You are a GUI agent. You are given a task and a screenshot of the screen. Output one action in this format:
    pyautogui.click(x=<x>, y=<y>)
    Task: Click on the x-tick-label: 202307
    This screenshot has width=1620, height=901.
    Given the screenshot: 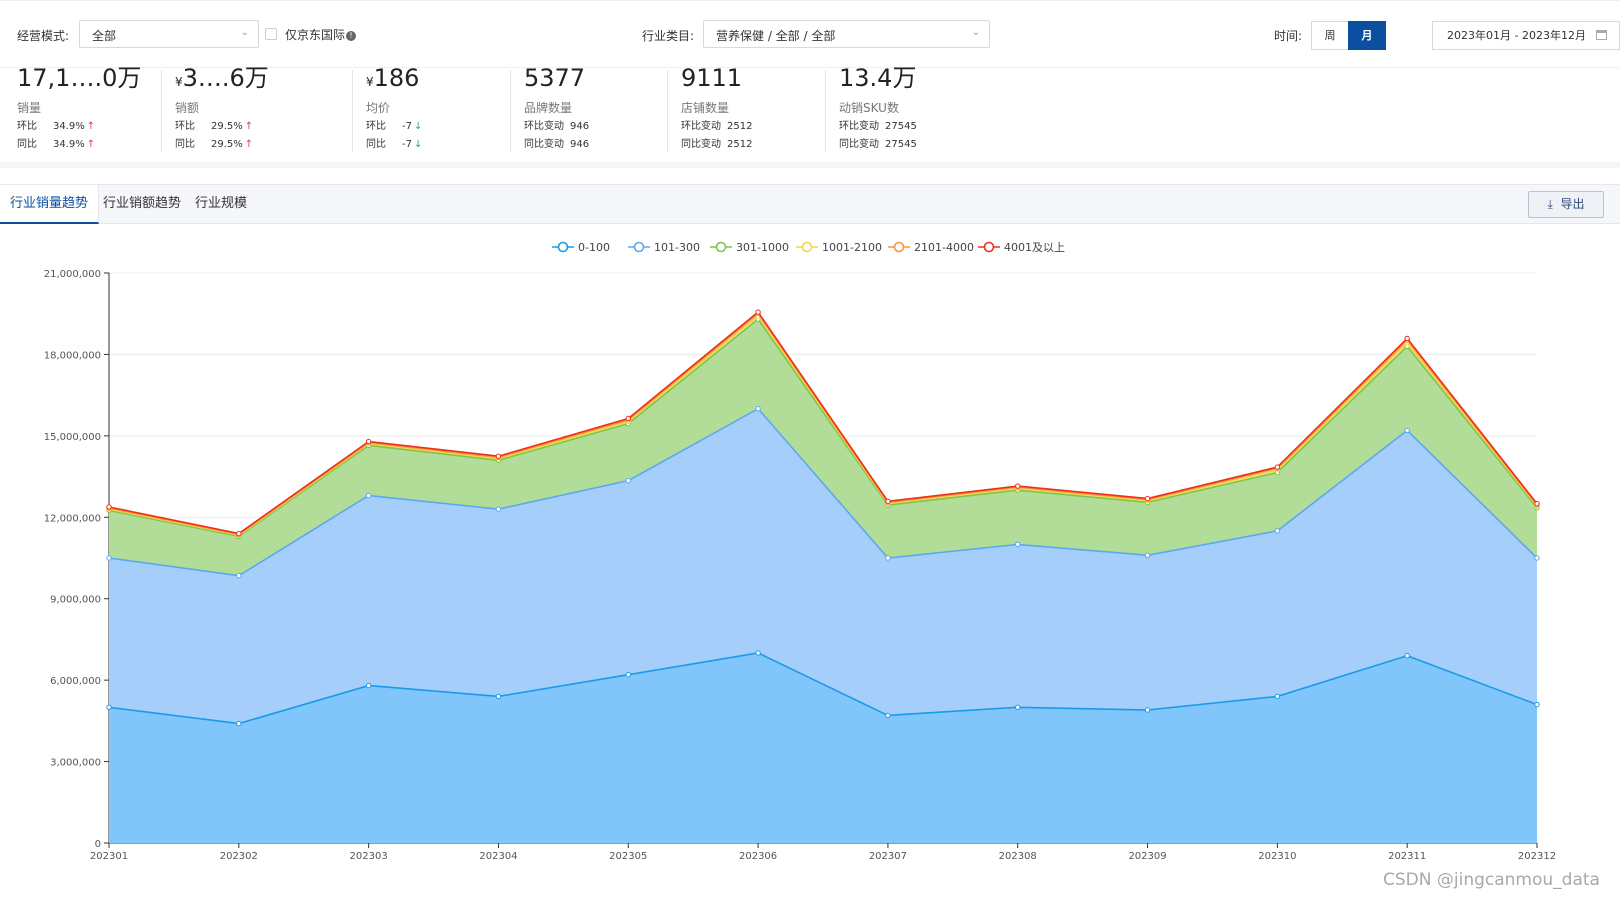 What is the action you would take?
    pyautogui.click(x=888, y=856)
    